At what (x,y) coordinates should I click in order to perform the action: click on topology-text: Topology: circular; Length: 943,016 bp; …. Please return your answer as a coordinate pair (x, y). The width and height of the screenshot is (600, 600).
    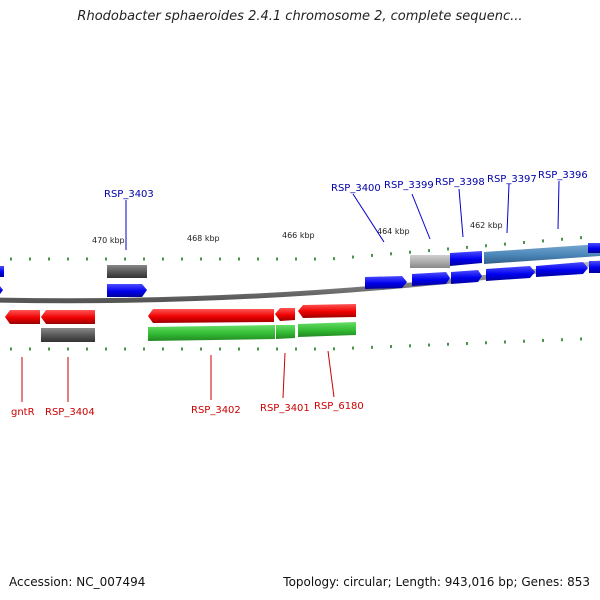
    Looking at the image, I should click on (436, 582).